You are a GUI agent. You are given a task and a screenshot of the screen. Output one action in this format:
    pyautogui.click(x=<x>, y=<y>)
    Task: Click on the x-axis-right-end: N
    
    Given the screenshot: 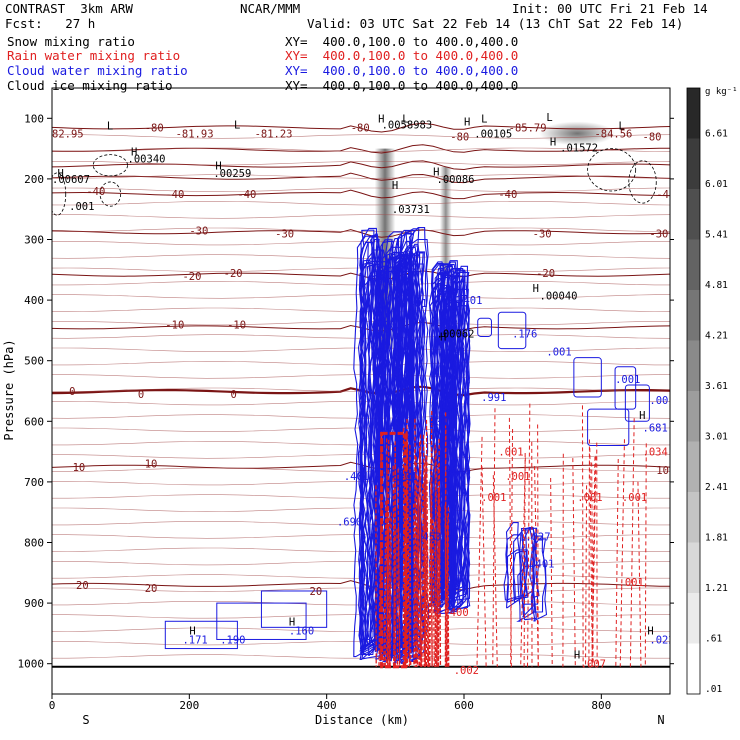 What is the action you would take?
    pyautogui.click(x=660, y=720)
    